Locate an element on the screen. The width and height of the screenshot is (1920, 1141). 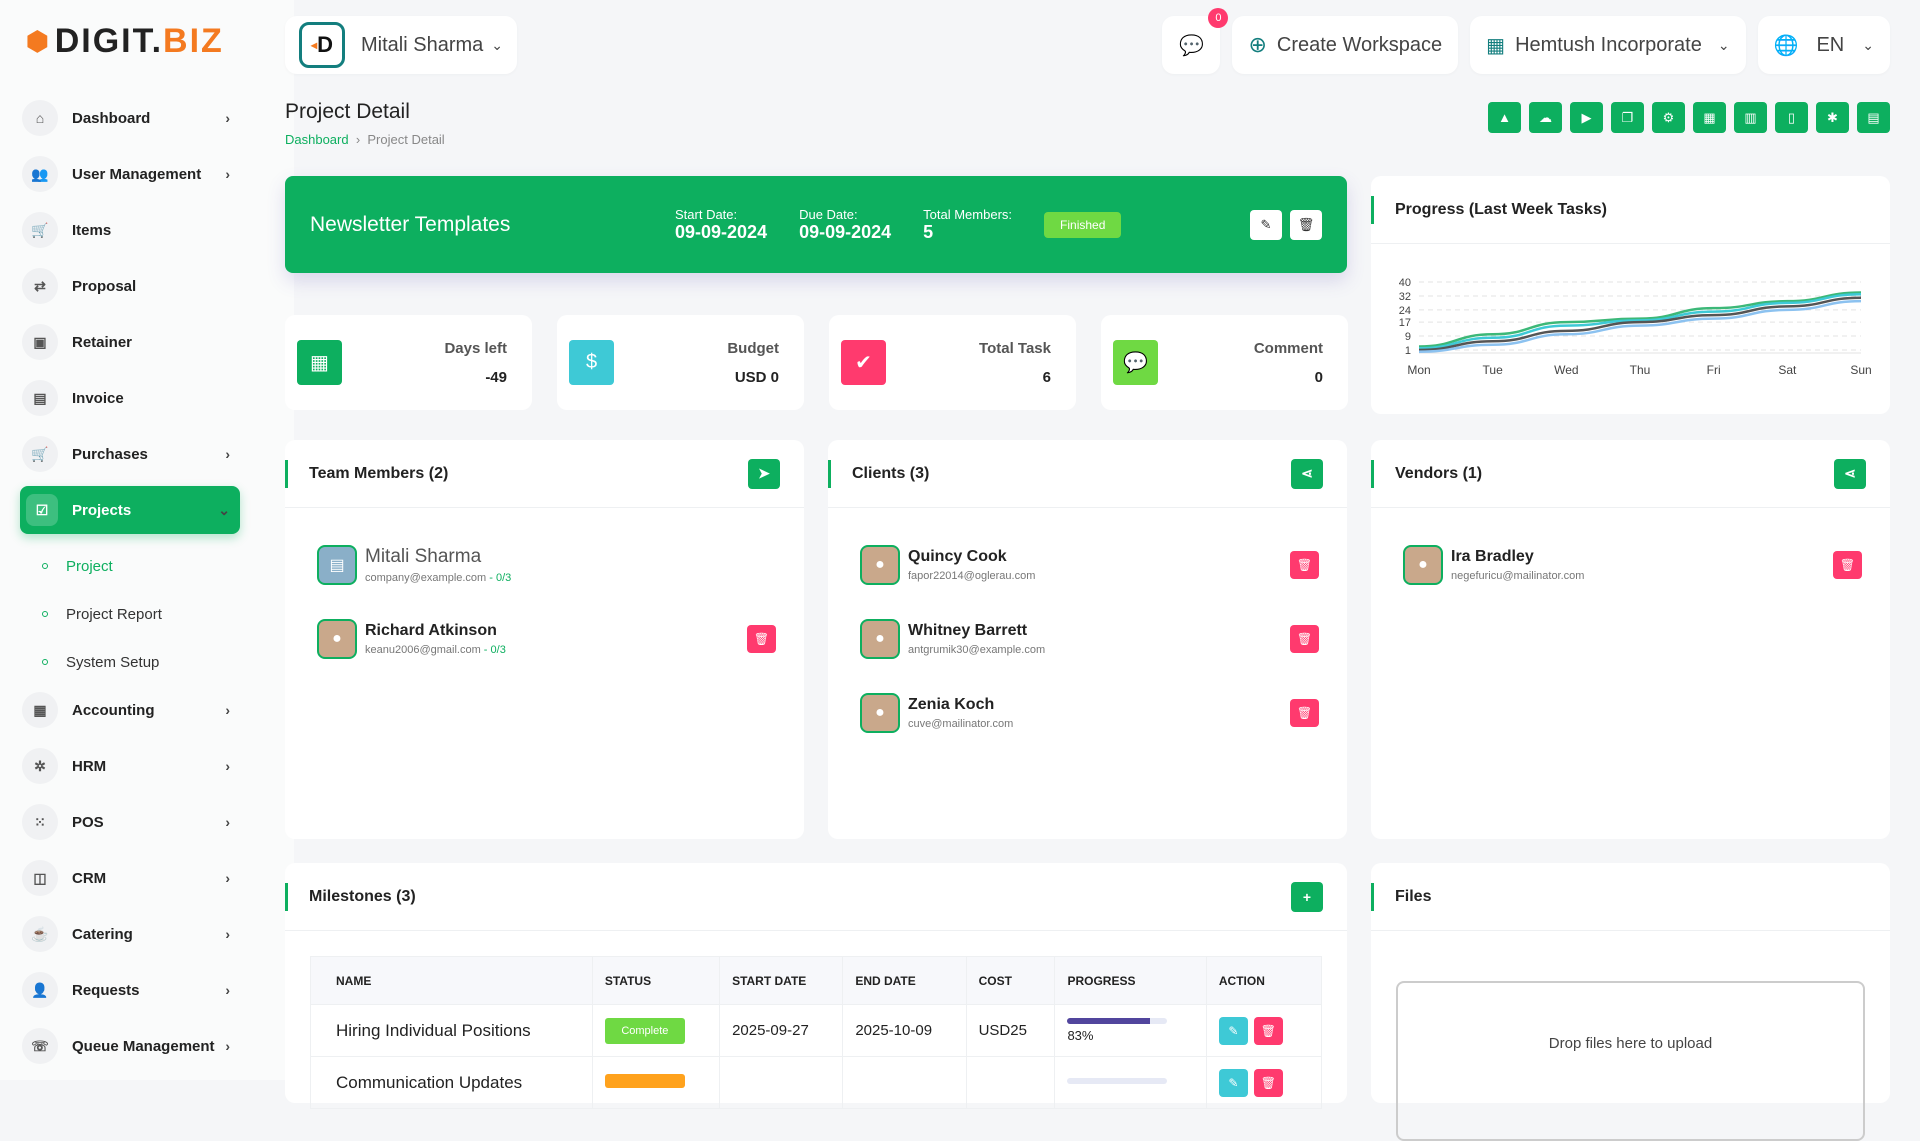
calendar-button: ▦ is located at coordinates (1709, 117).